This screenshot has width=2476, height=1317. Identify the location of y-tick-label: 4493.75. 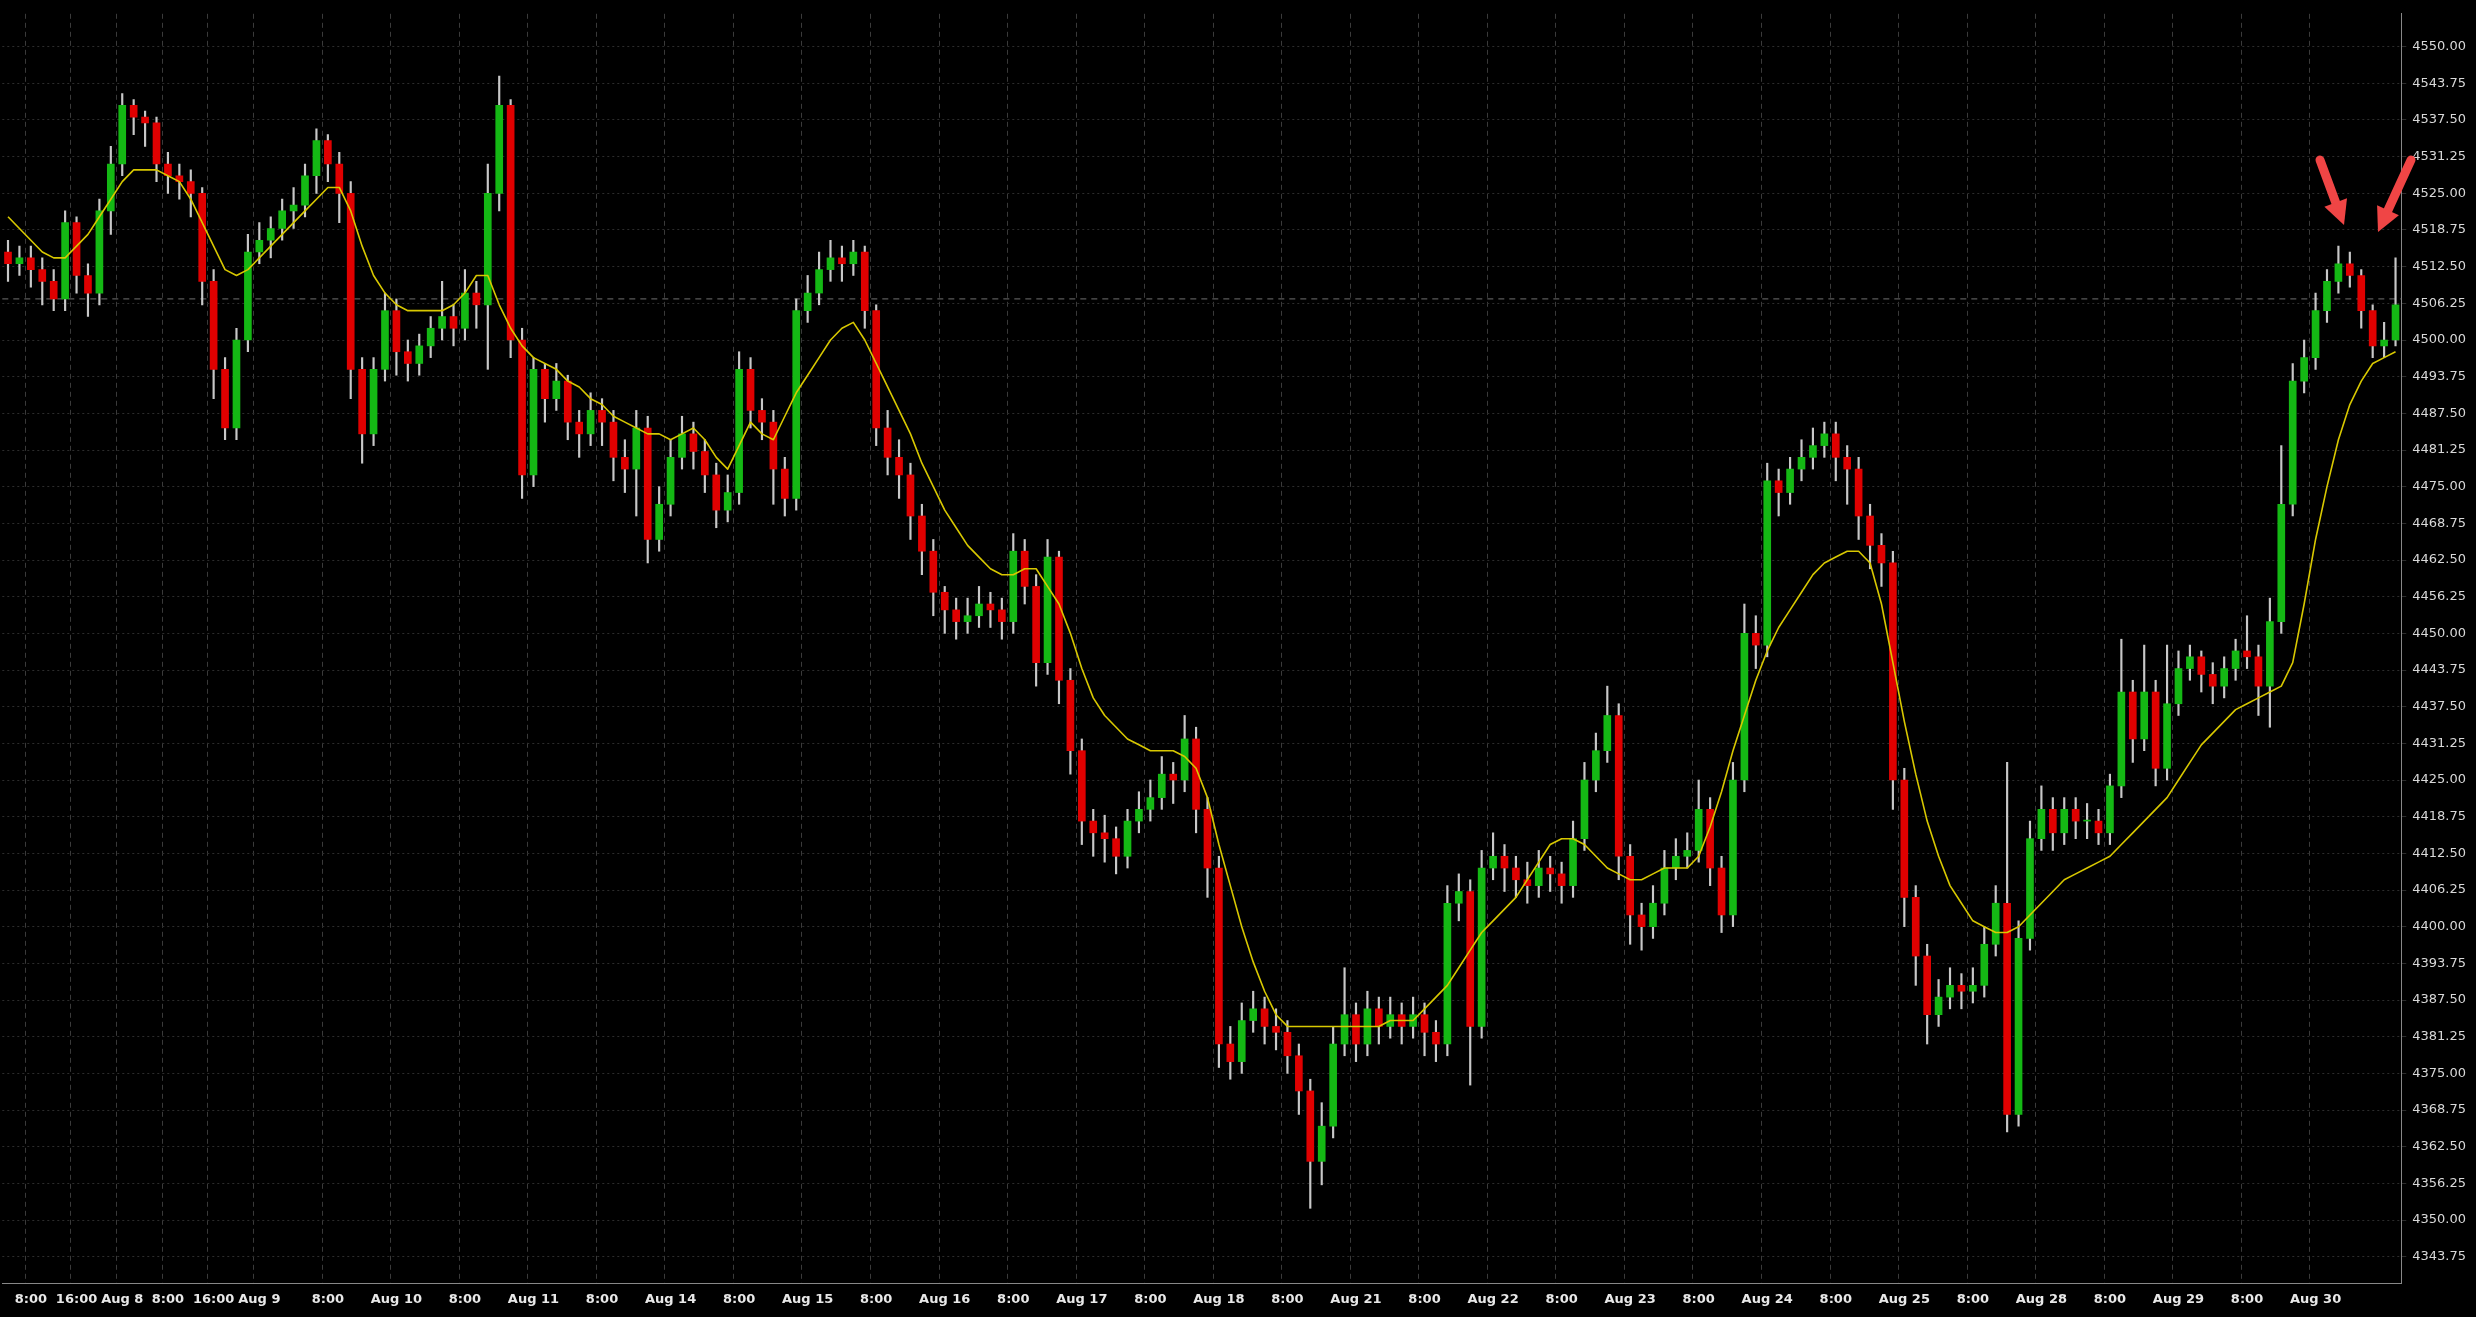
(2439, 376).